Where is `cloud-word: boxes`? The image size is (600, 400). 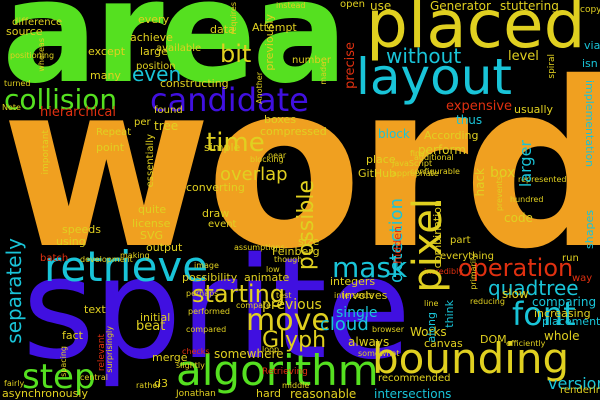 cloud-word: boxes is located at coordinates (280, 119).